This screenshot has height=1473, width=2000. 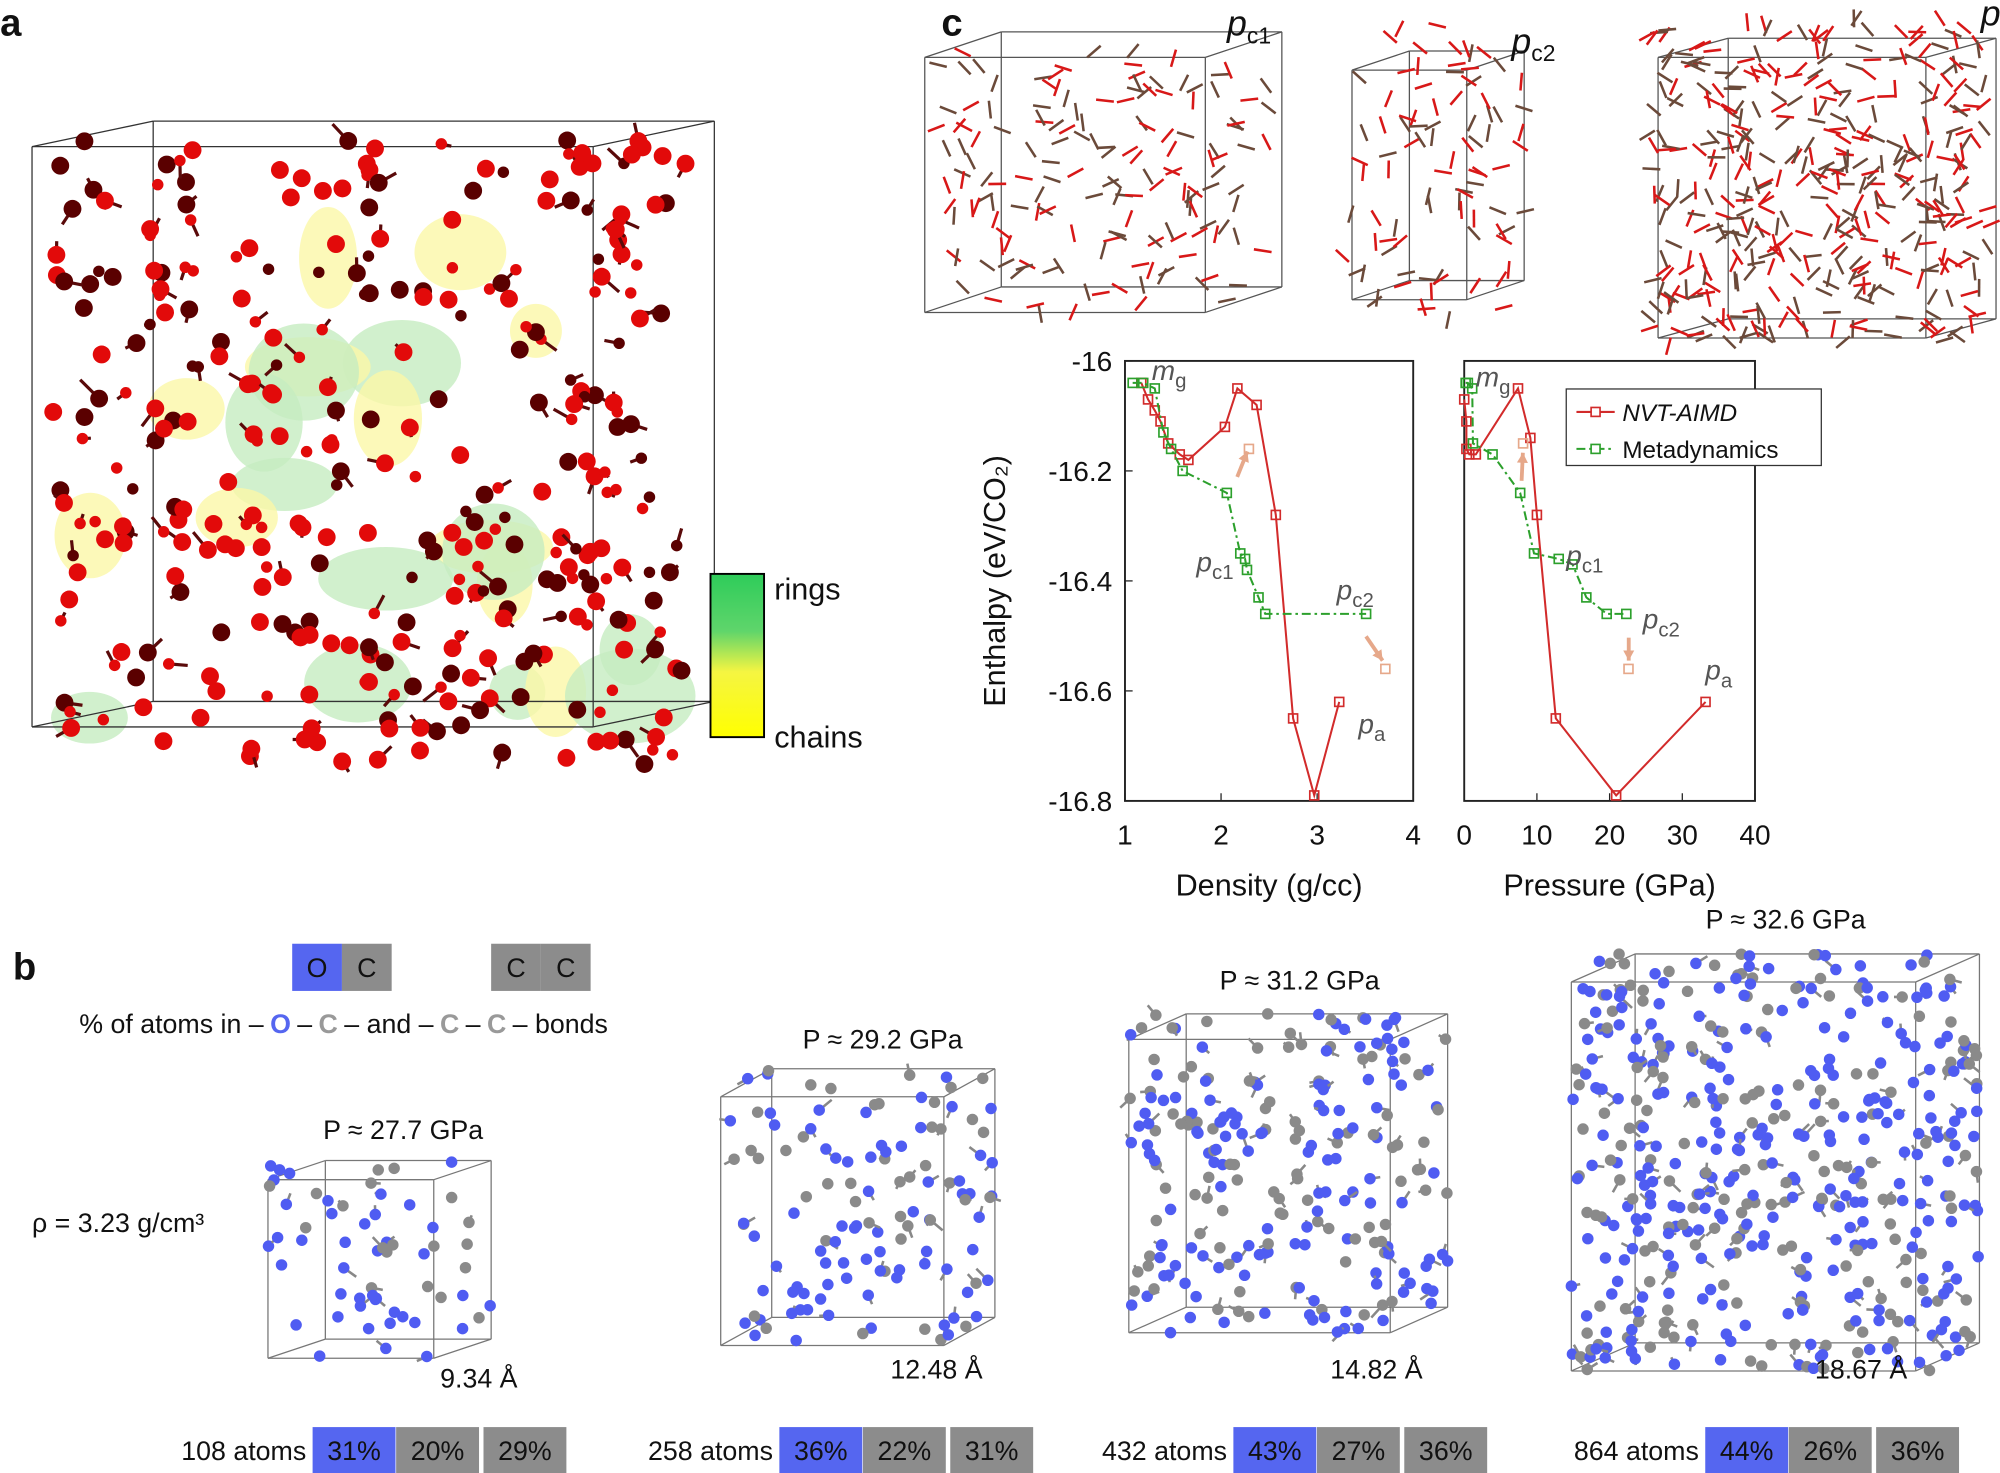 I want to click on colorbar, so click(x=737, y=655).